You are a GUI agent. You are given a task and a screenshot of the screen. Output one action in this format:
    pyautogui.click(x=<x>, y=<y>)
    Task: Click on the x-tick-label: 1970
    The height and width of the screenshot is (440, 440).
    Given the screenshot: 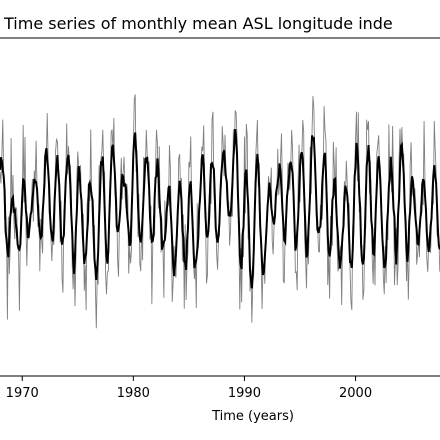 What is the action you would take?
    pyautogui.click(x=22, y=393)
    